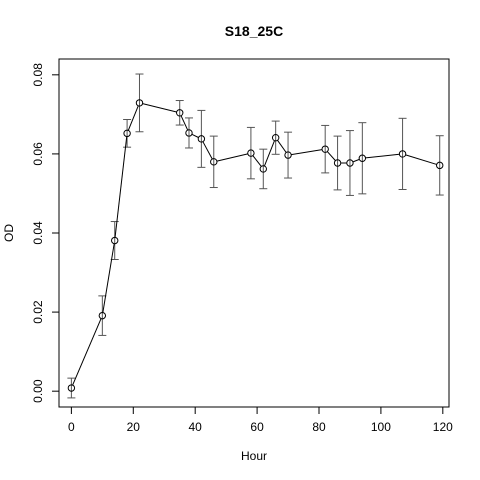 This screenshot has width=480, height=480. What do you see at coordinates (38, 75) in the screenshot?
I see `y-tick-label: 0.08` at bounding box center [38, 75].